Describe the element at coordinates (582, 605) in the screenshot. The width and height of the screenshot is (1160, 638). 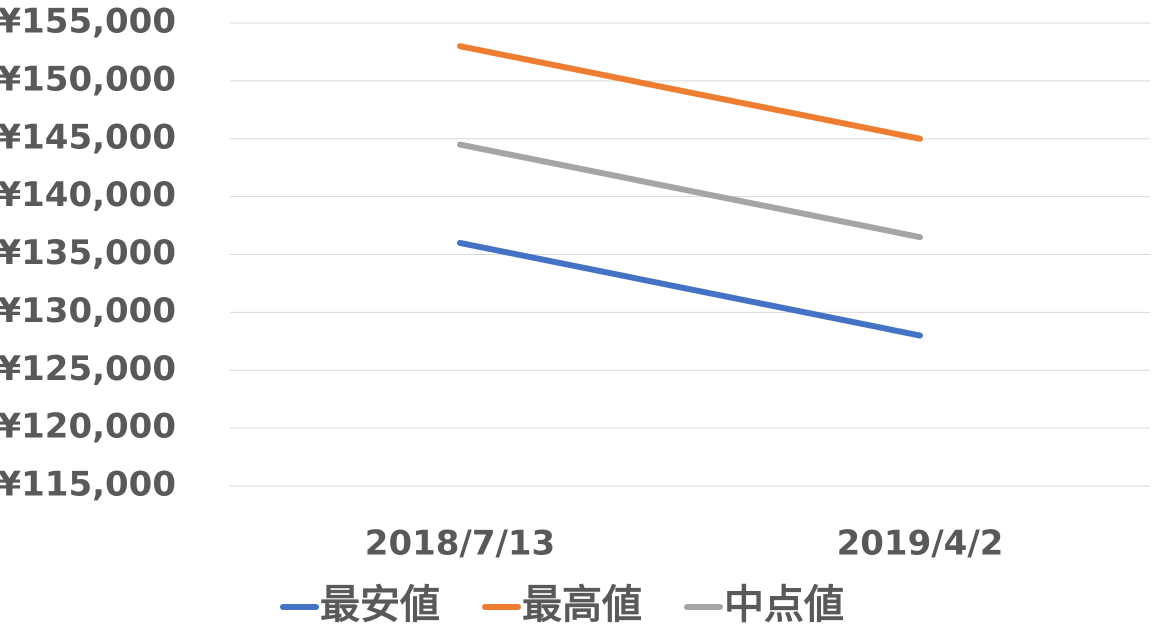
I see `legend-label: 最高値` at that location.